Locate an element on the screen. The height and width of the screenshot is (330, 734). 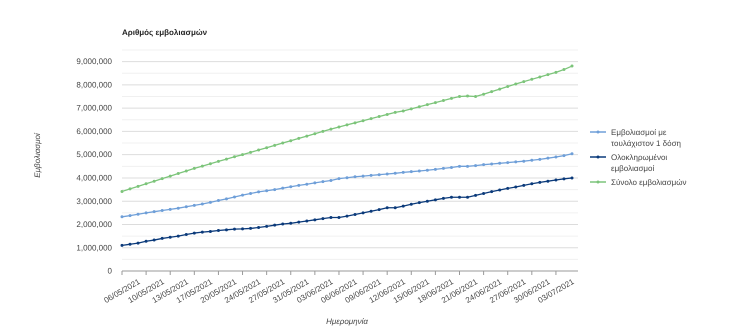
chart-title: Αριθμός εμβολιασμών is located at coordinates (165, 32).